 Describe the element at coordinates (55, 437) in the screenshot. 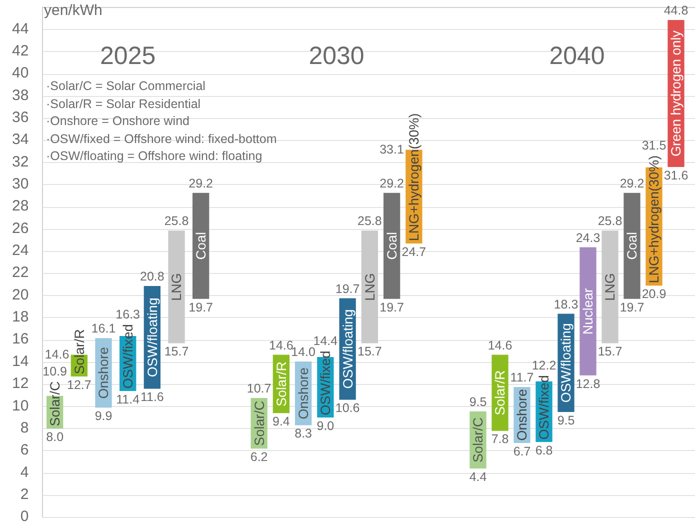

I see `annotation: 8.0` at that location.